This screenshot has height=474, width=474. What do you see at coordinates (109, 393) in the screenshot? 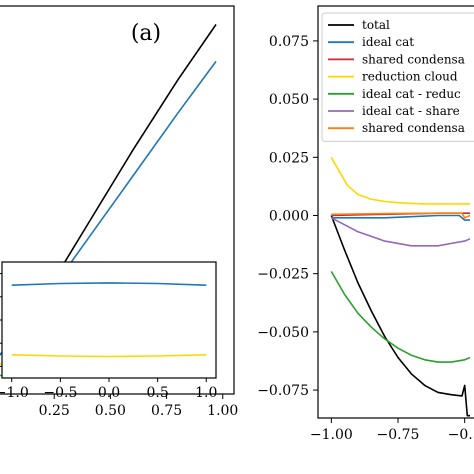
I see `inset-x-tick-label: 0.0` at bounding box center [109, 393].